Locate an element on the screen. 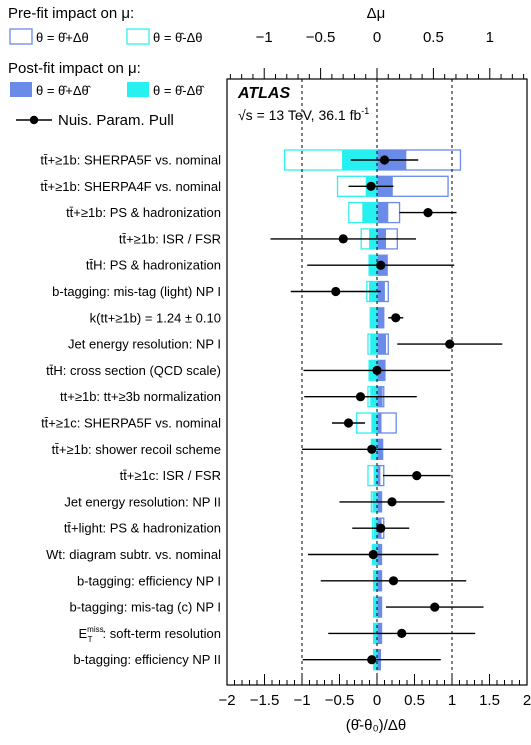 This screenshot has height=745, width=531. parameter-label: tt̄H: PS & hadronization is located at coordinates (153, 265).